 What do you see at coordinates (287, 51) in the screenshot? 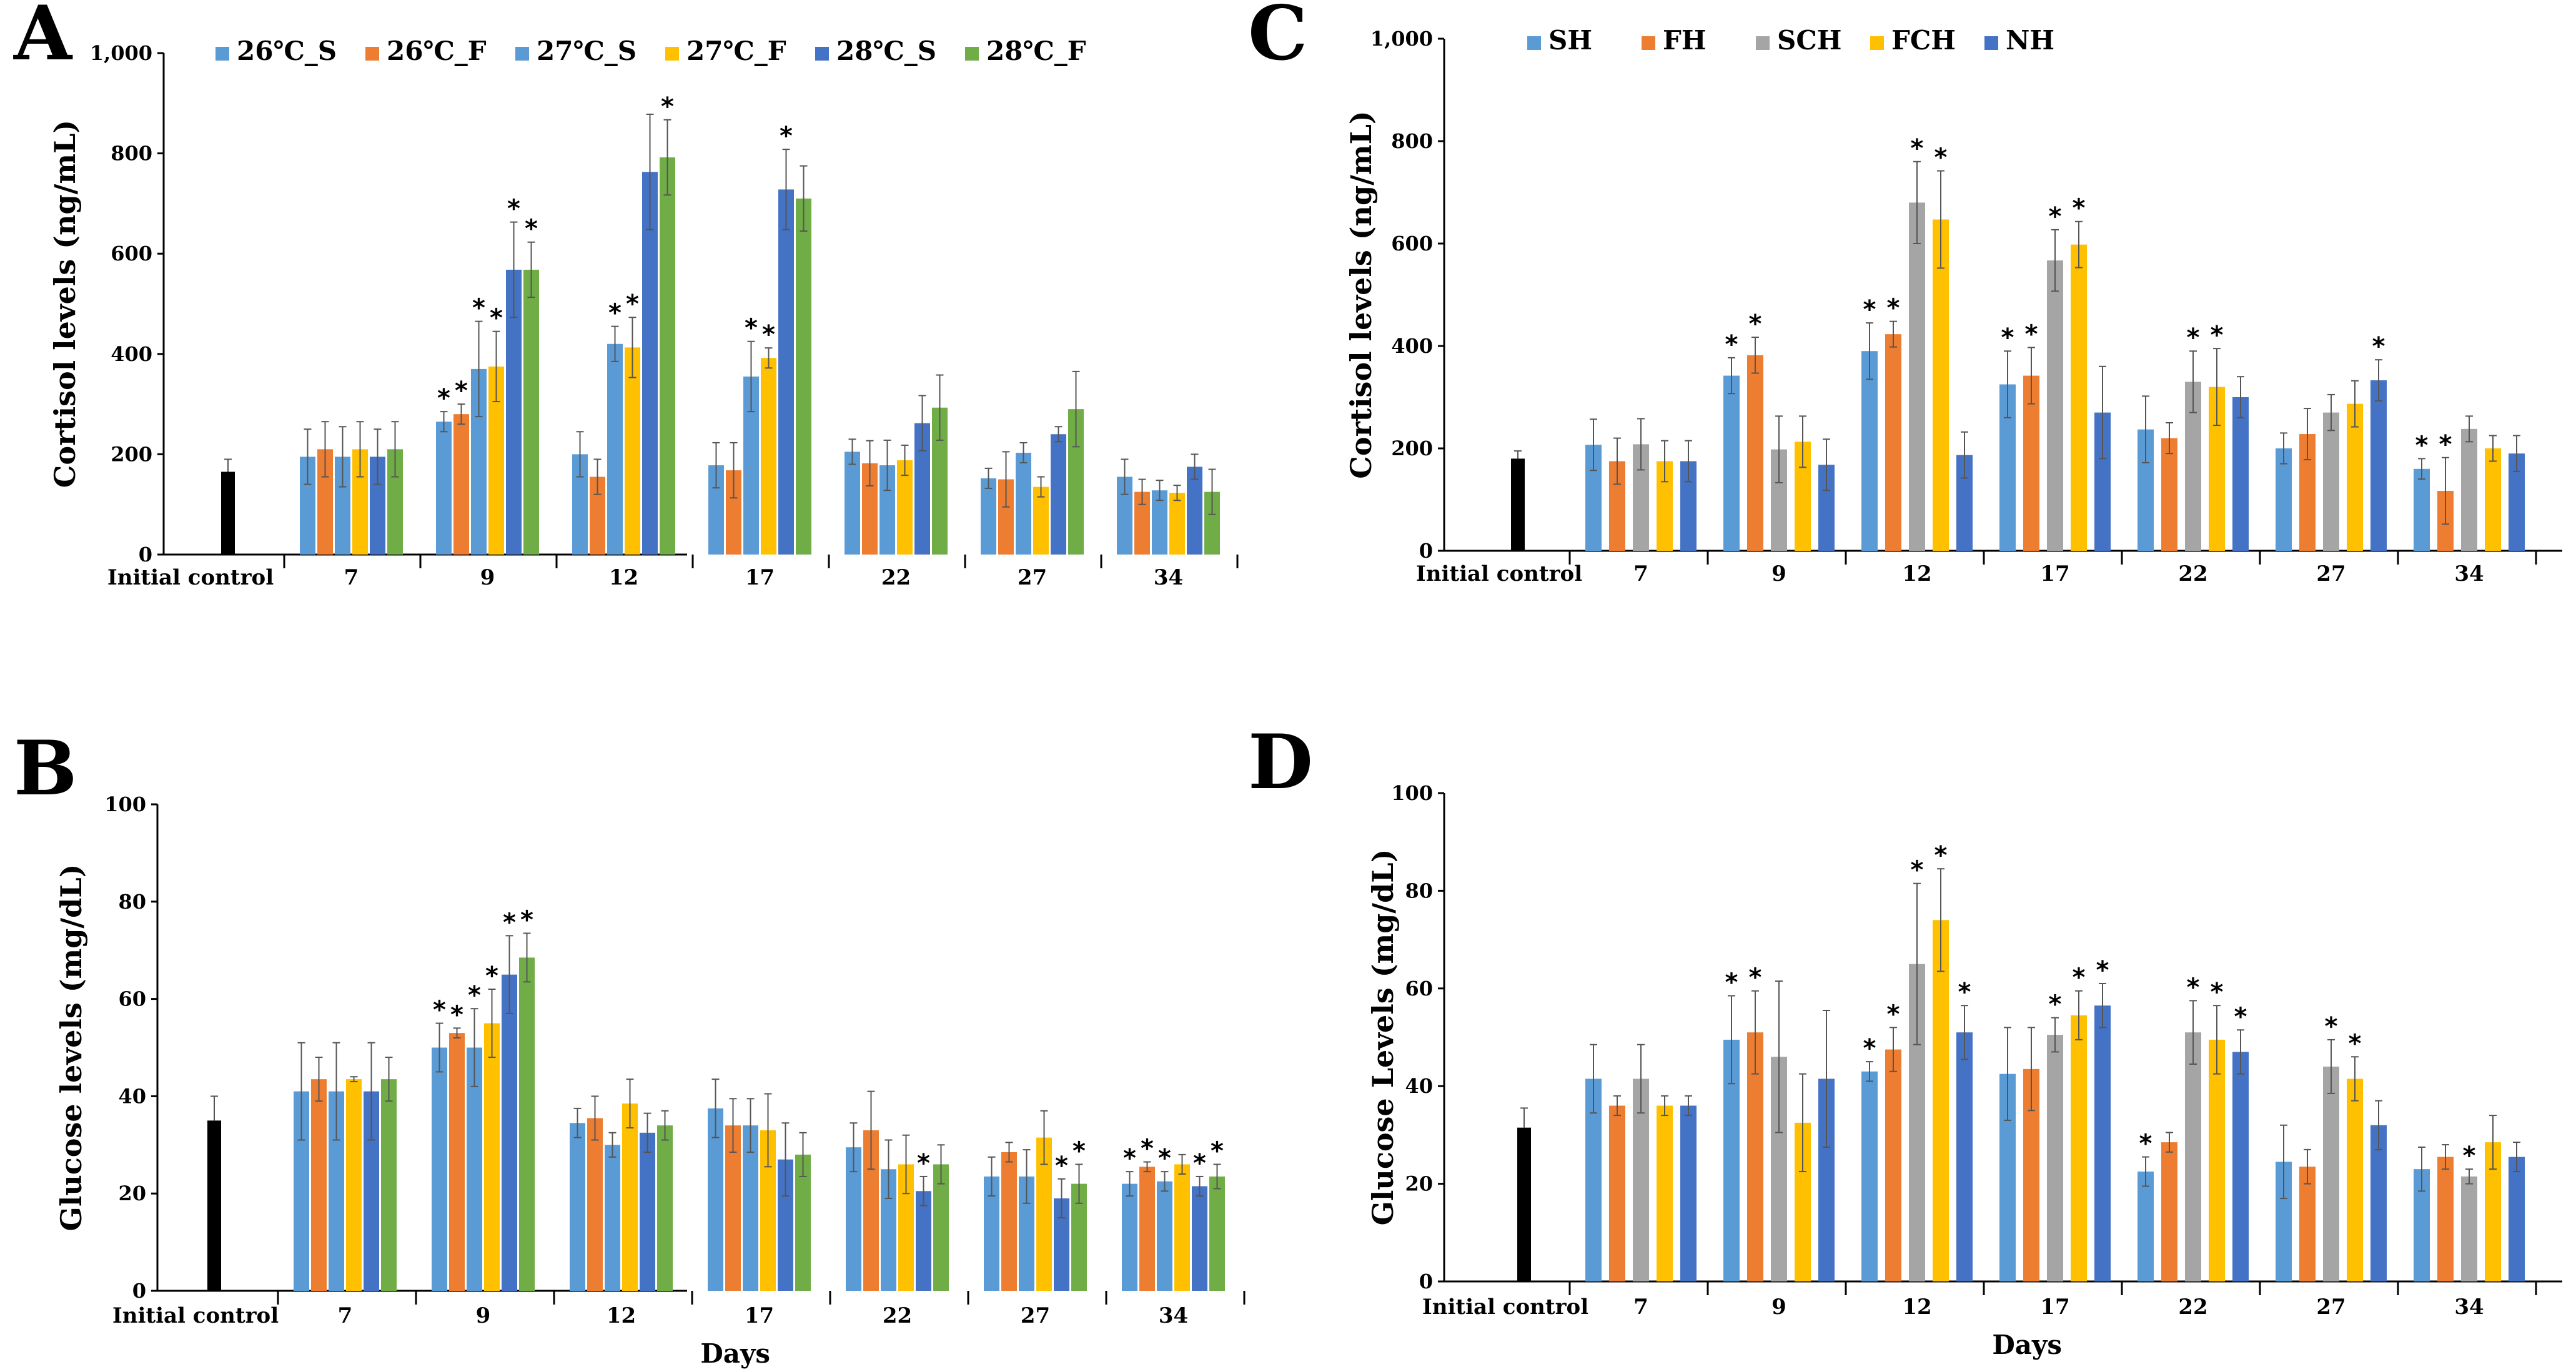
I see `legend-label: 26℃_S` at bounding box center [287, 51].